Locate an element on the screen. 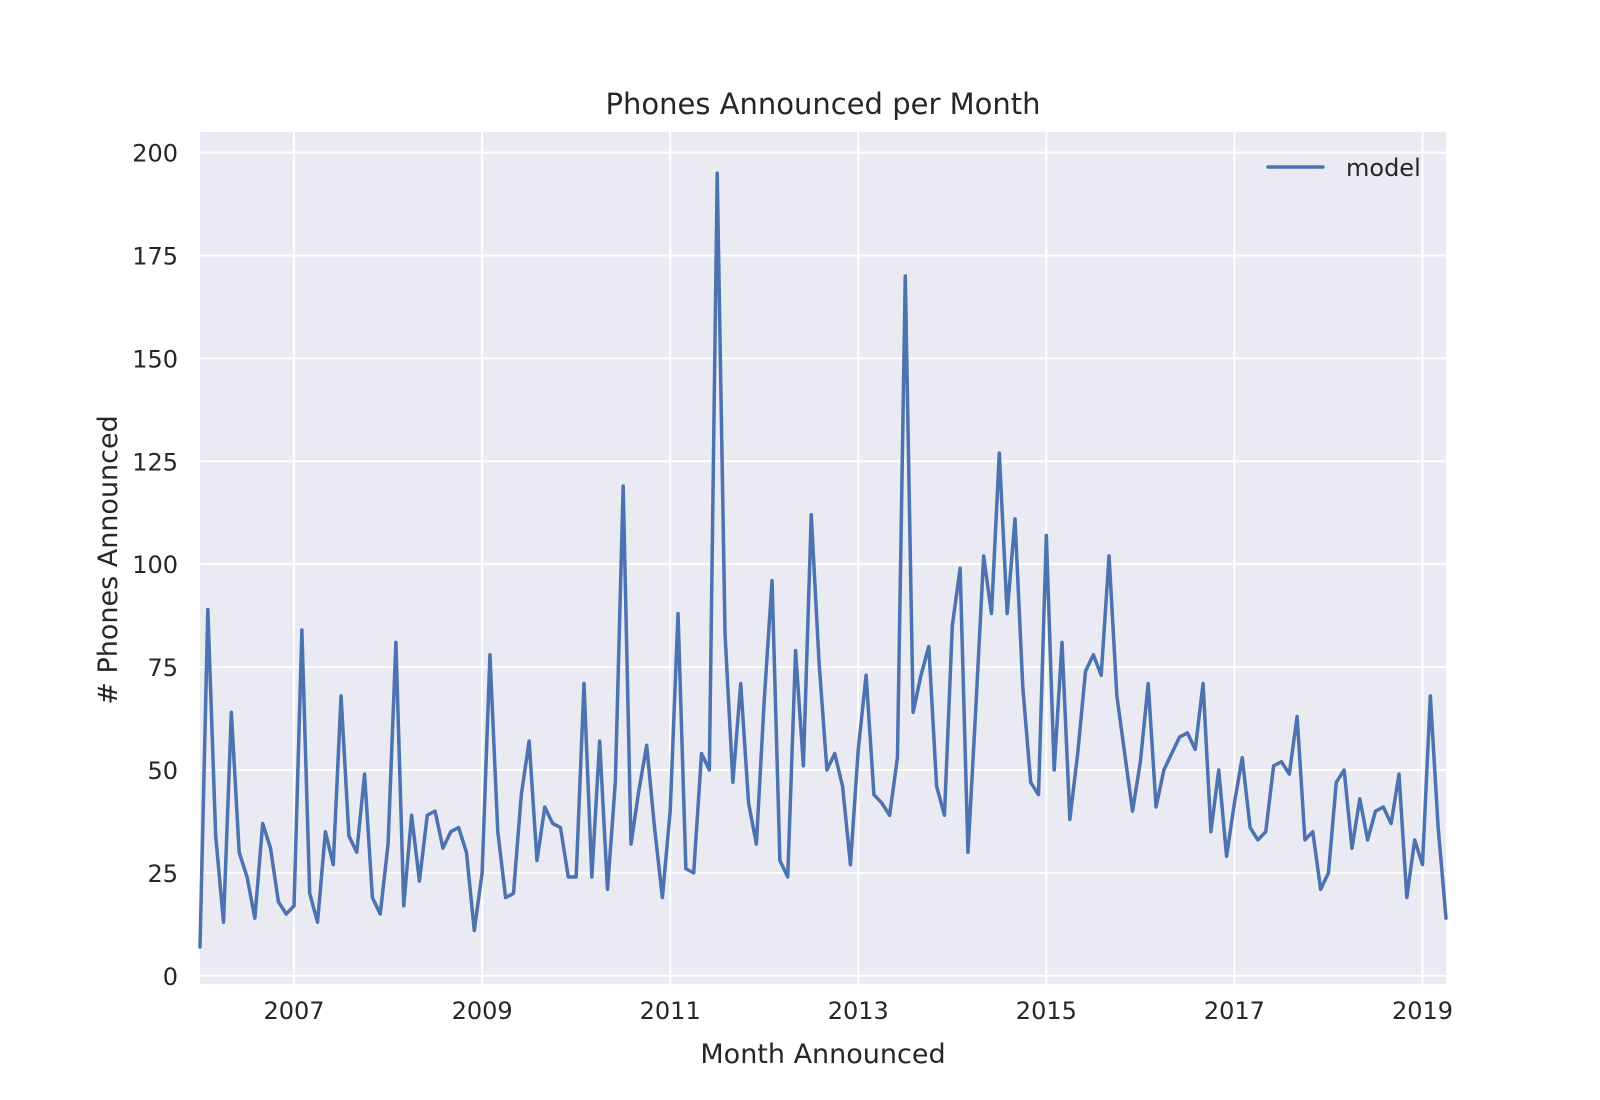 The image size is (1600, 1100). x-tick-label: 2011 is located at coordinates (670, 1011).